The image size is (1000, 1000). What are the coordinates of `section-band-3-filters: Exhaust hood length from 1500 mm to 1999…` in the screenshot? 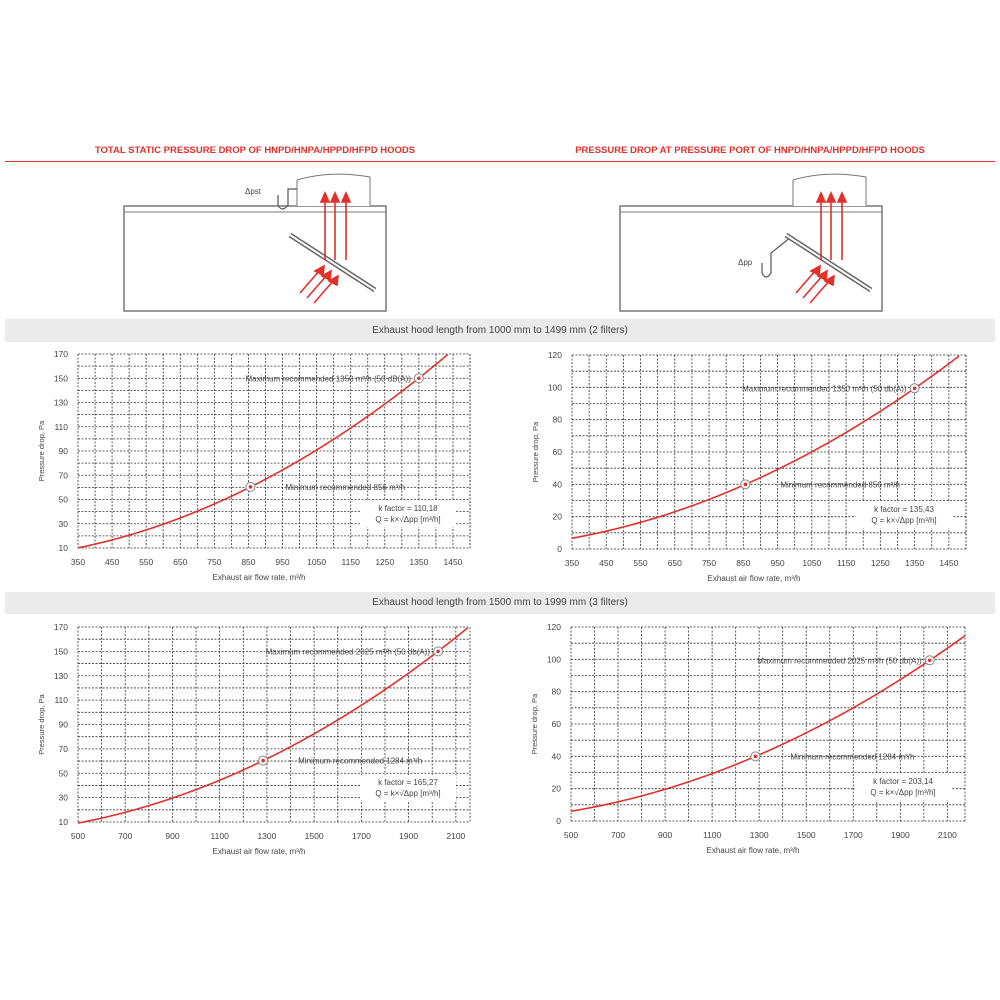 It's located at (500, 603).